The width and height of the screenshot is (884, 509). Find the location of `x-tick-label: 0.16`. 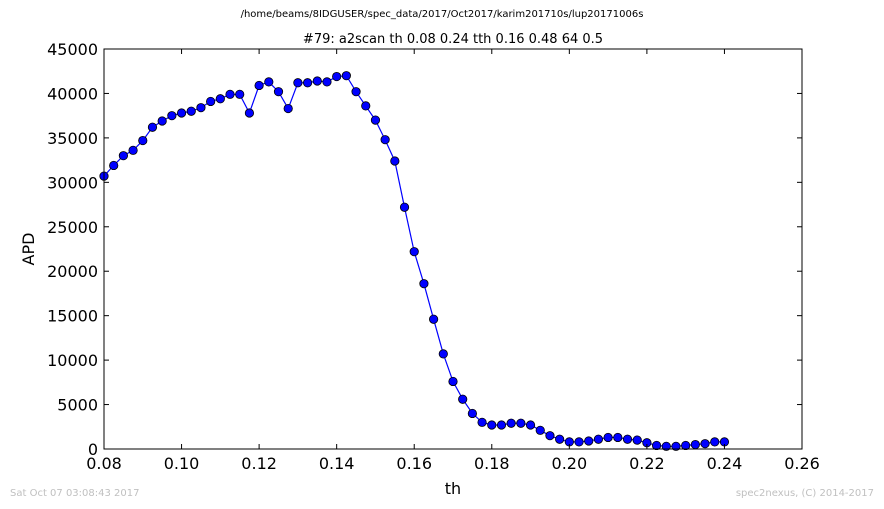

x-tick-label: 0.16 is located at coordinates (414, 463).